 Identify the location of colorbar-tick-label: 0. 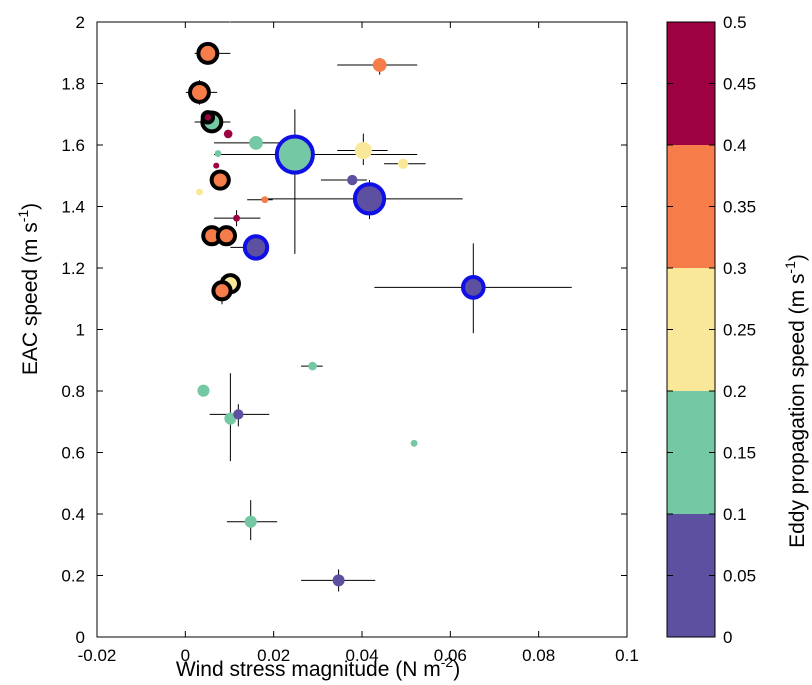
(727, 637).